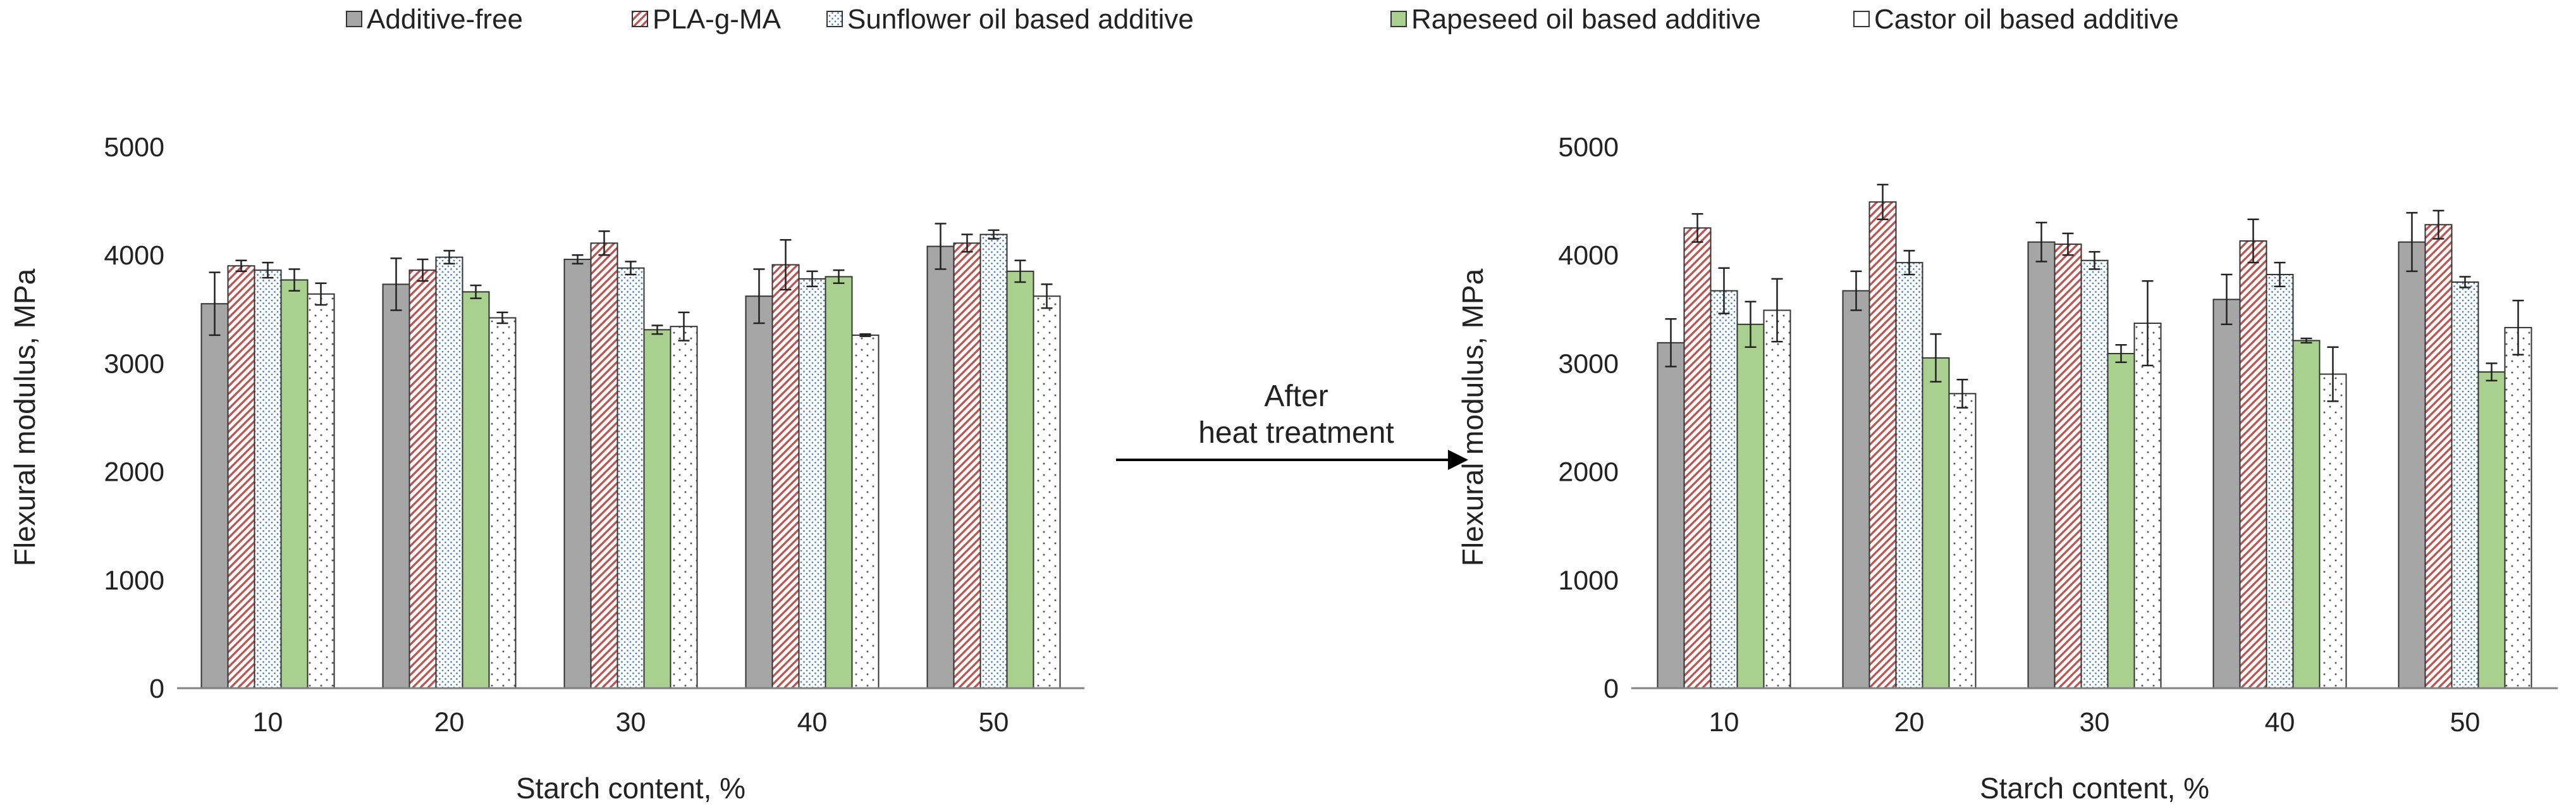 The image size is (2576, 809). I want to click on legend-swatch-castor, so click(1861, 19).